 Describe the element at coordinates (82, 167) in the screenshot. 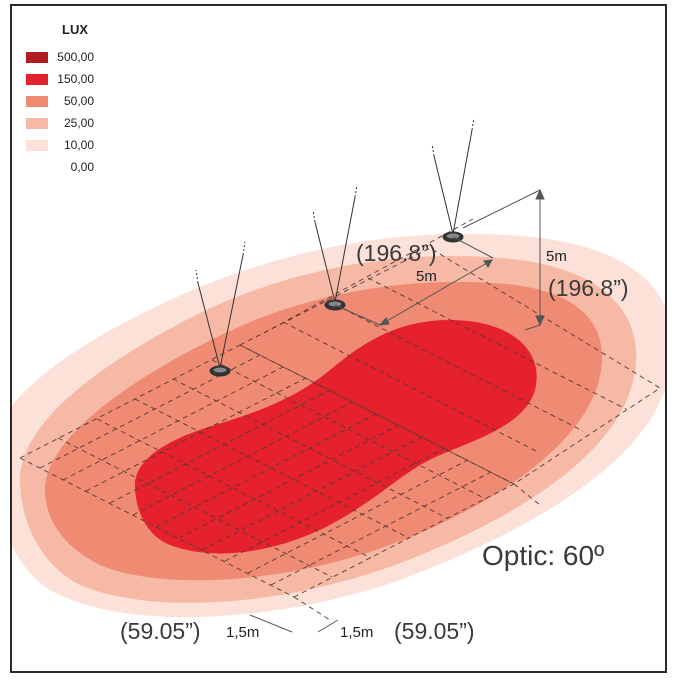

I see `legend-value: 0,00` at that location.